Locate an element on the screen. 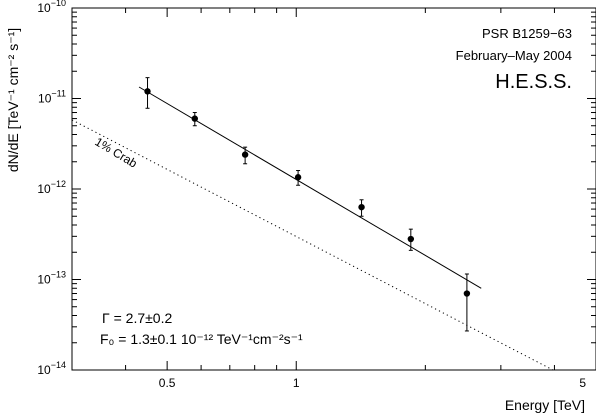 The height and width of the screenshot is (416, 596). x-tick-label: 1 is located at coordinates (296, 383).